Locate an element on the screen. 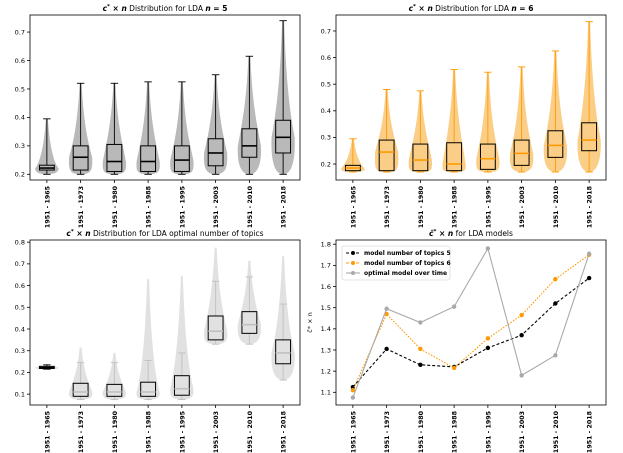 This screenshot has width=623, height=453. chart-title: c̄* × n for LDA models is located at coordinates (471, 233).